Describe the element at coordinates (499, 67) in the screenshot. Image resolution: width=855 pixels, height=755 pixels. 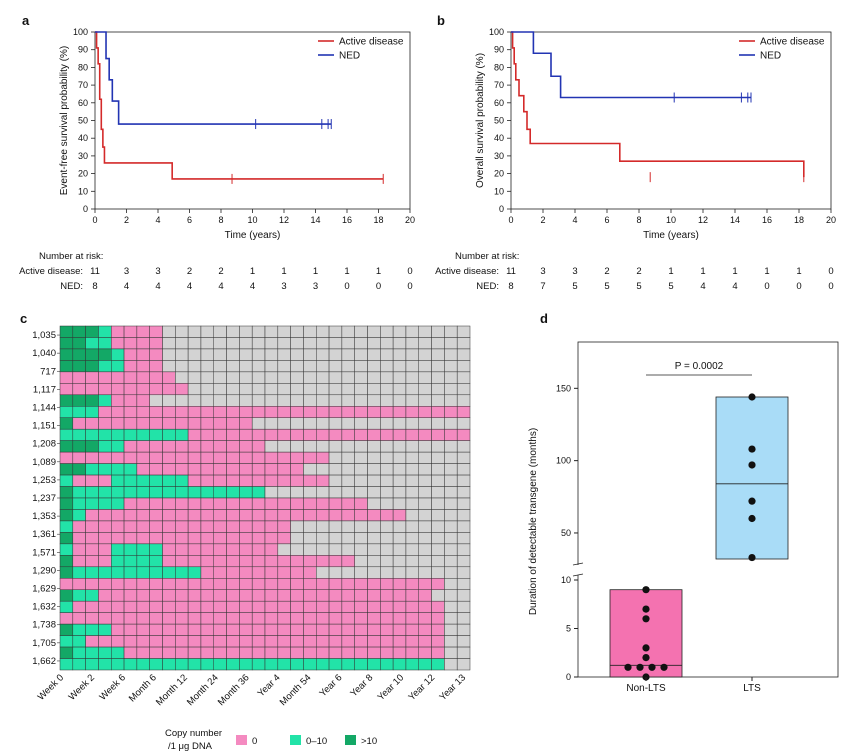
I see `y-tick-label: 80` at that location.